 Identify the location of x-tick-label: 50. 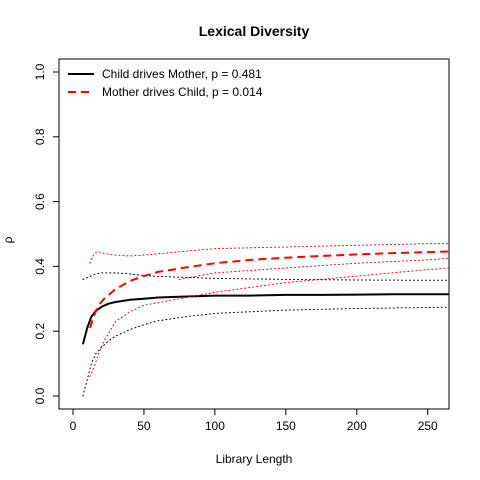
(144, 426).